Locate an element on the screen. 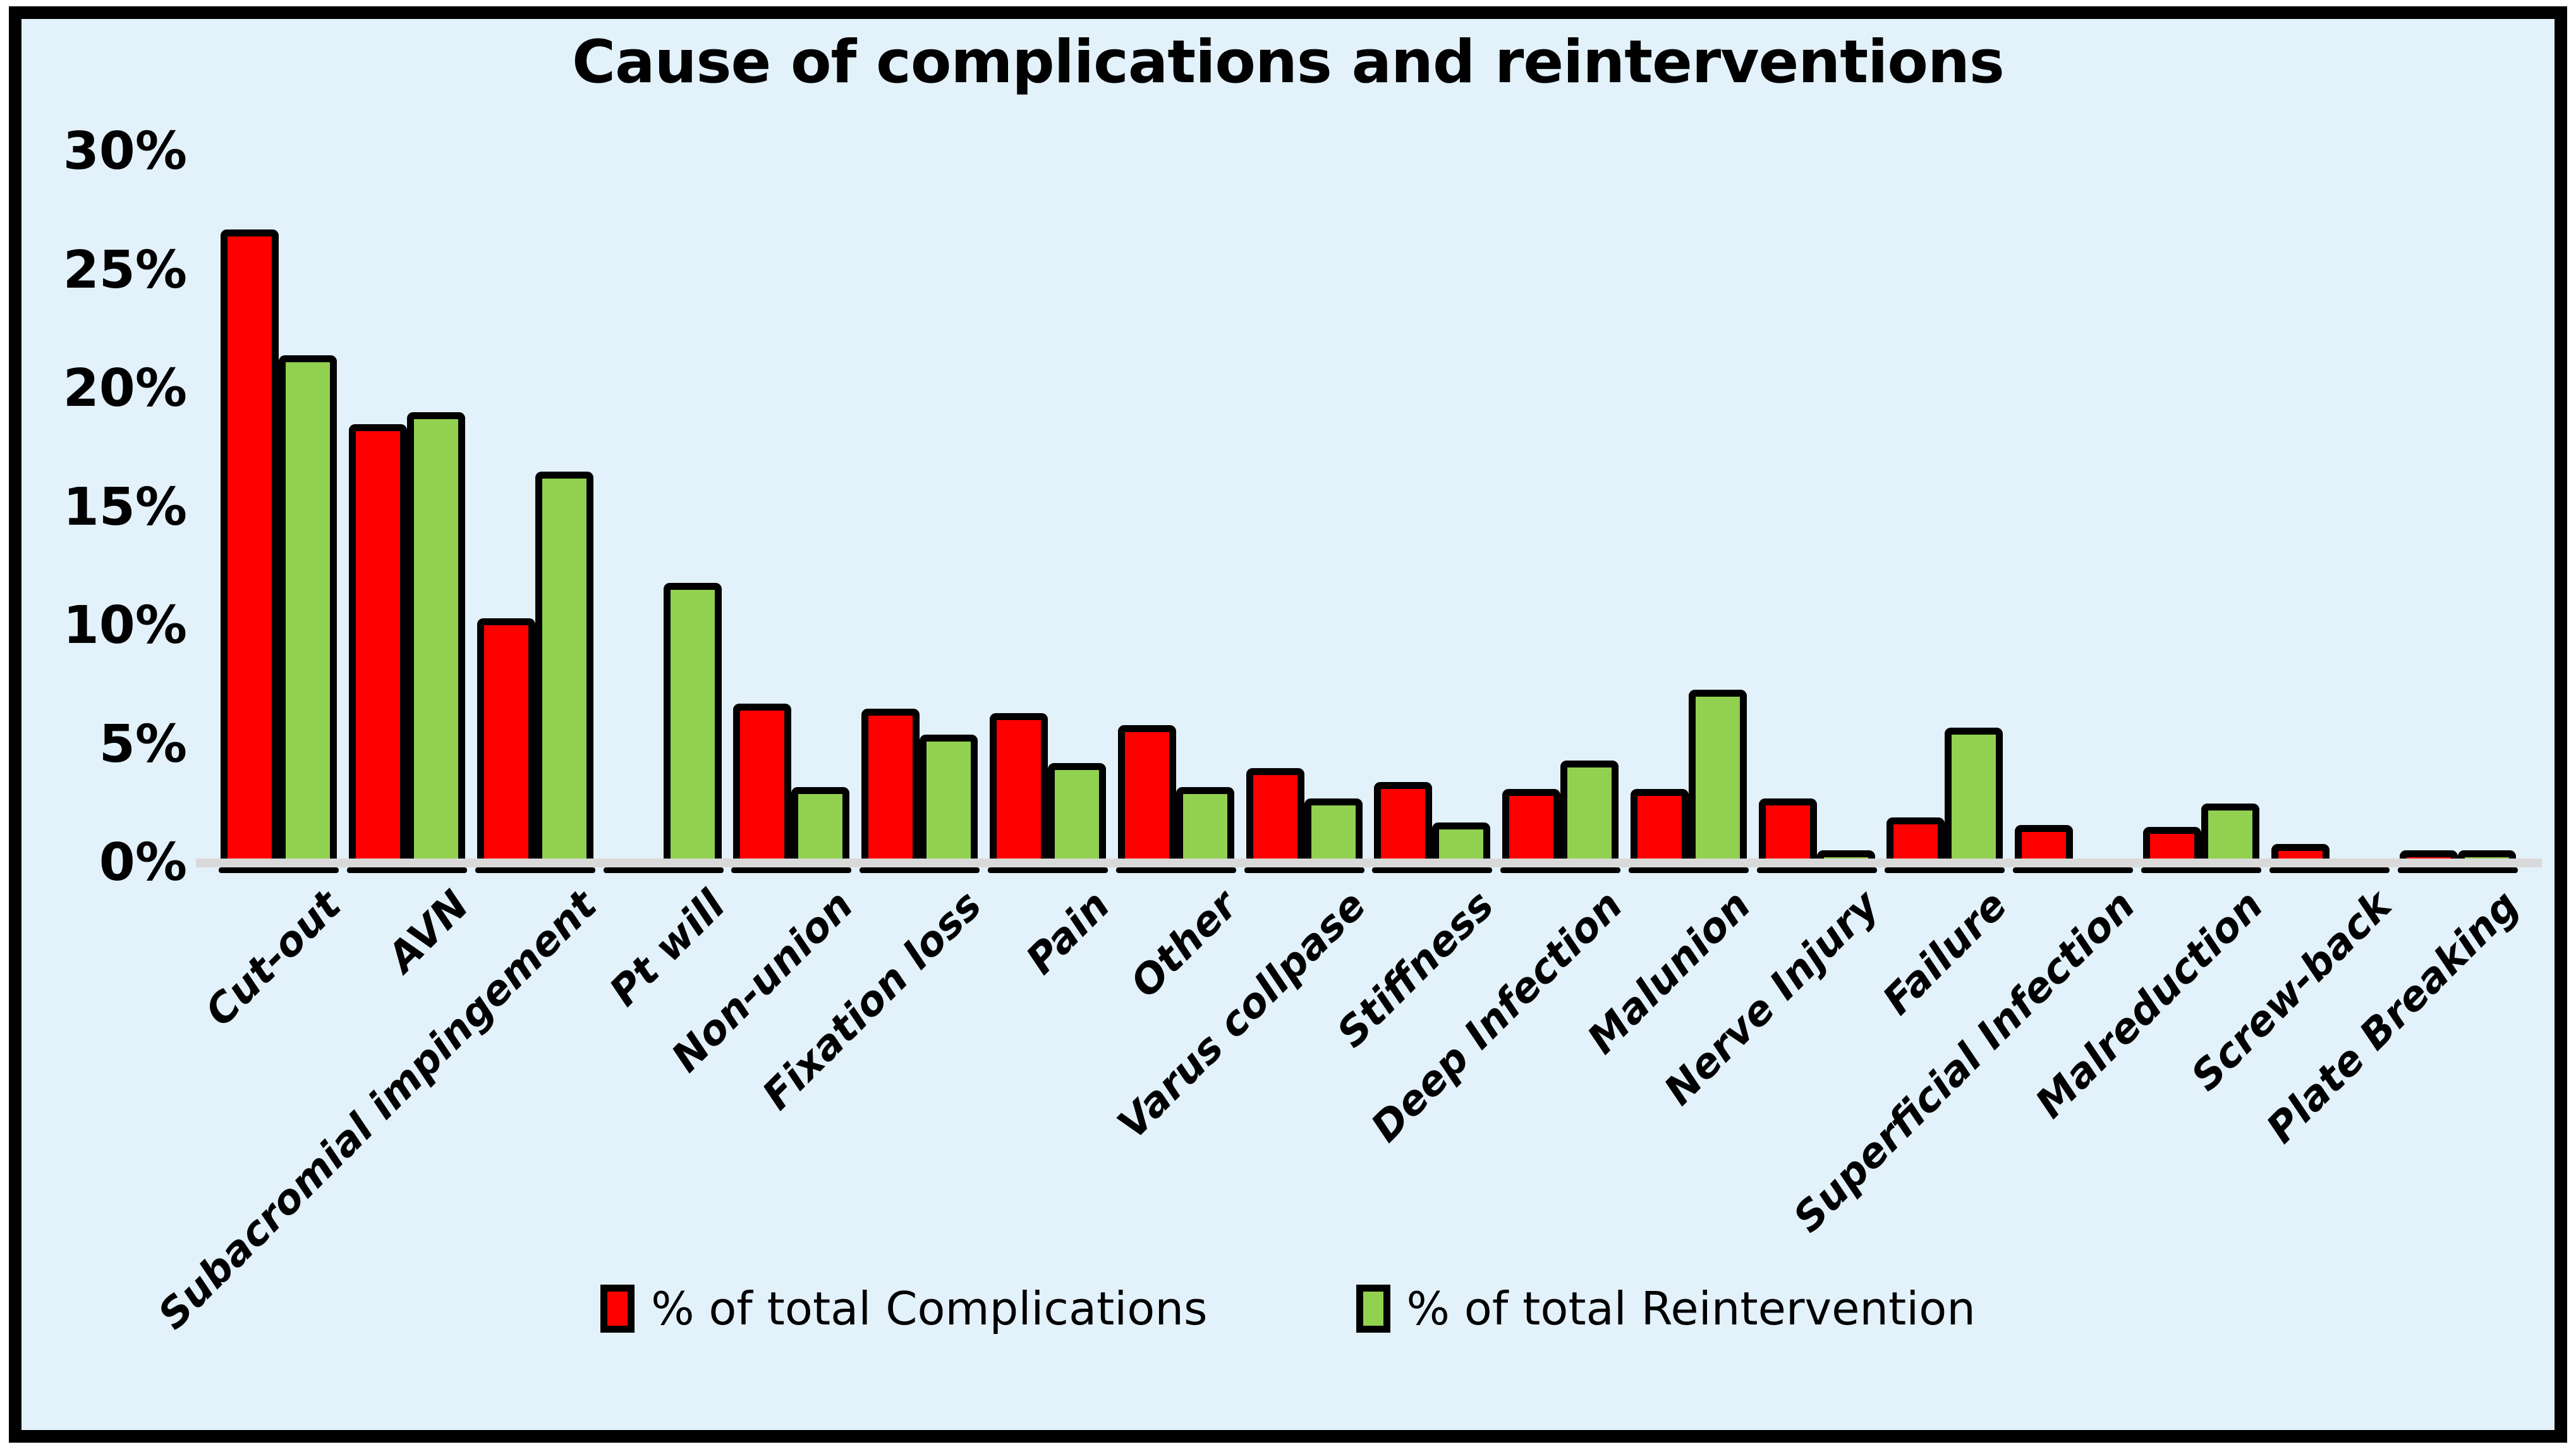  bar-group: Screw-back is located at coordinates (2291, 626).